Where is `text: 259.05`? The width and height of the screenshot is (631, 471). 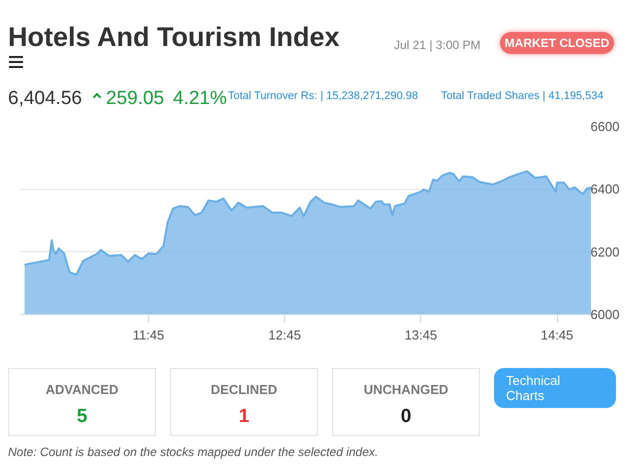 text: 259.05 is located at coordinates (135, 99).